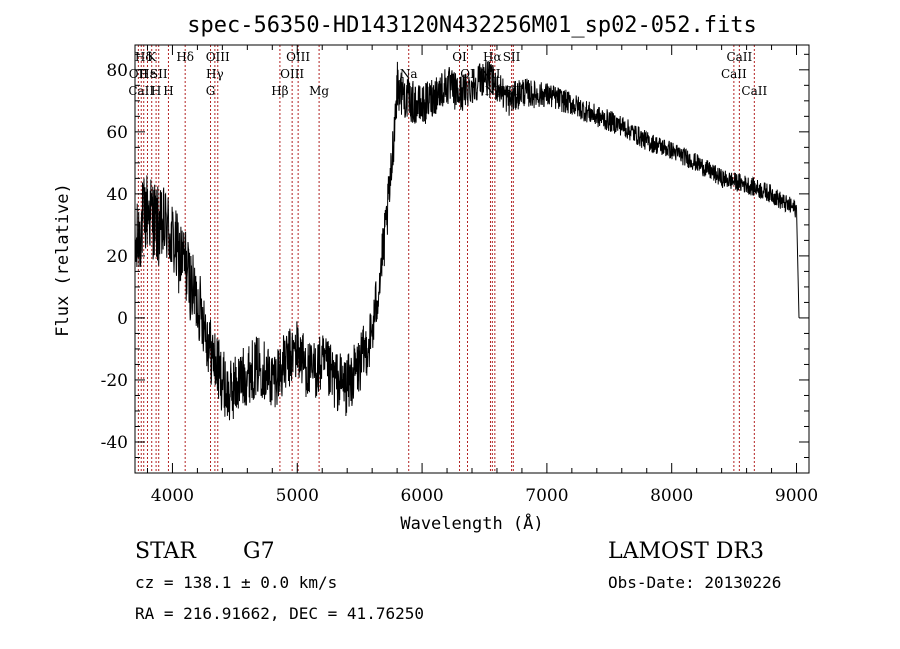  What do you see at coordinates (117, 195) in the screenshot?
I see `y-tick-label: 40` at bounding box center [117, 195].